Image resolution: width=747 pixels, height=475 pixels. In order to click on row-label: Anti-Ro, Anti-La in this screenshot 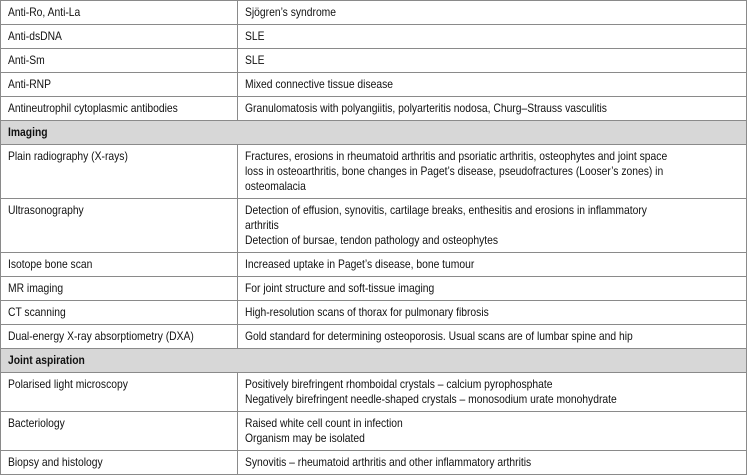, I will do `click(44, 12)`.